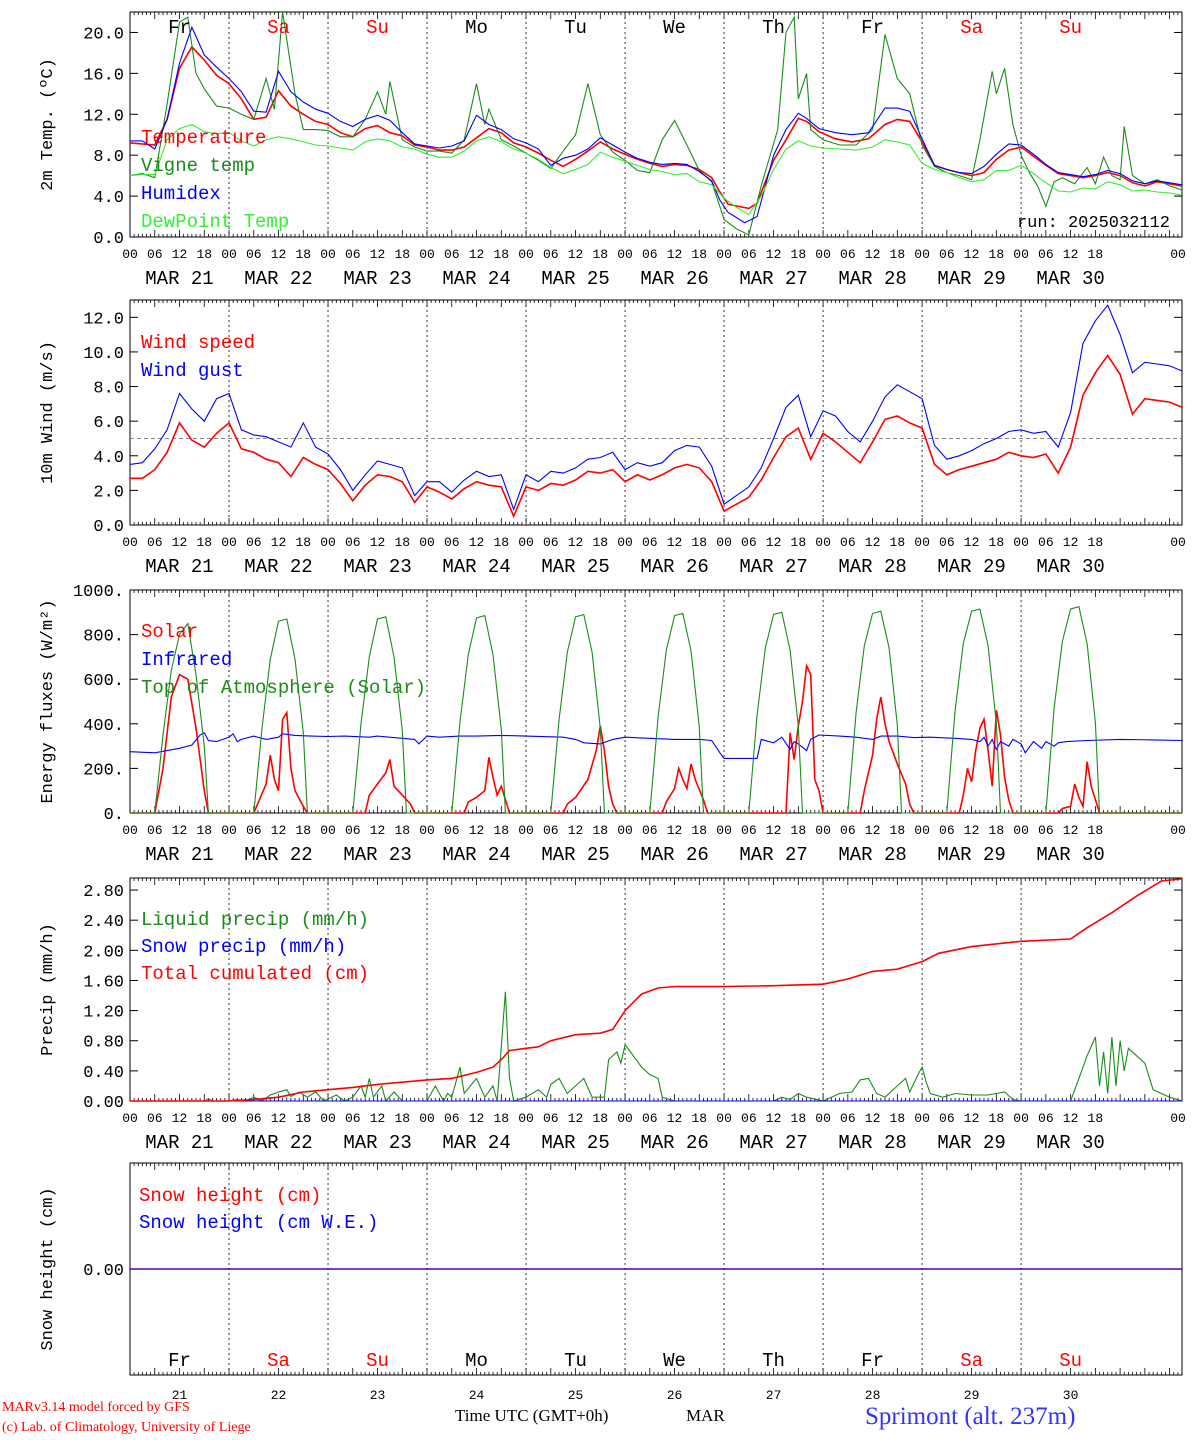 The height and width of the screenshot is (1440, 1194). Describe the element at coordinates (656, 412) in the screenshot. I see `panel-frame` at that location.